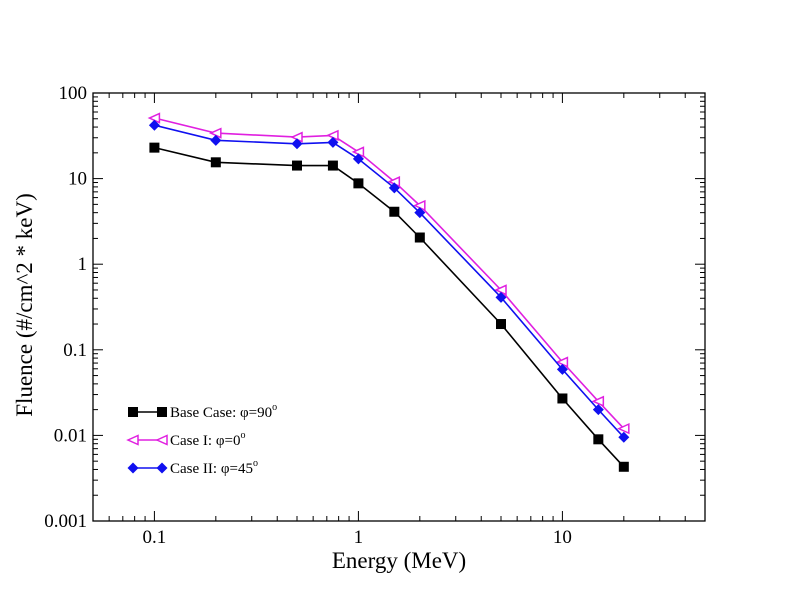  I want to click on legend-label: Case I: φ=0o, so click(207, 439).